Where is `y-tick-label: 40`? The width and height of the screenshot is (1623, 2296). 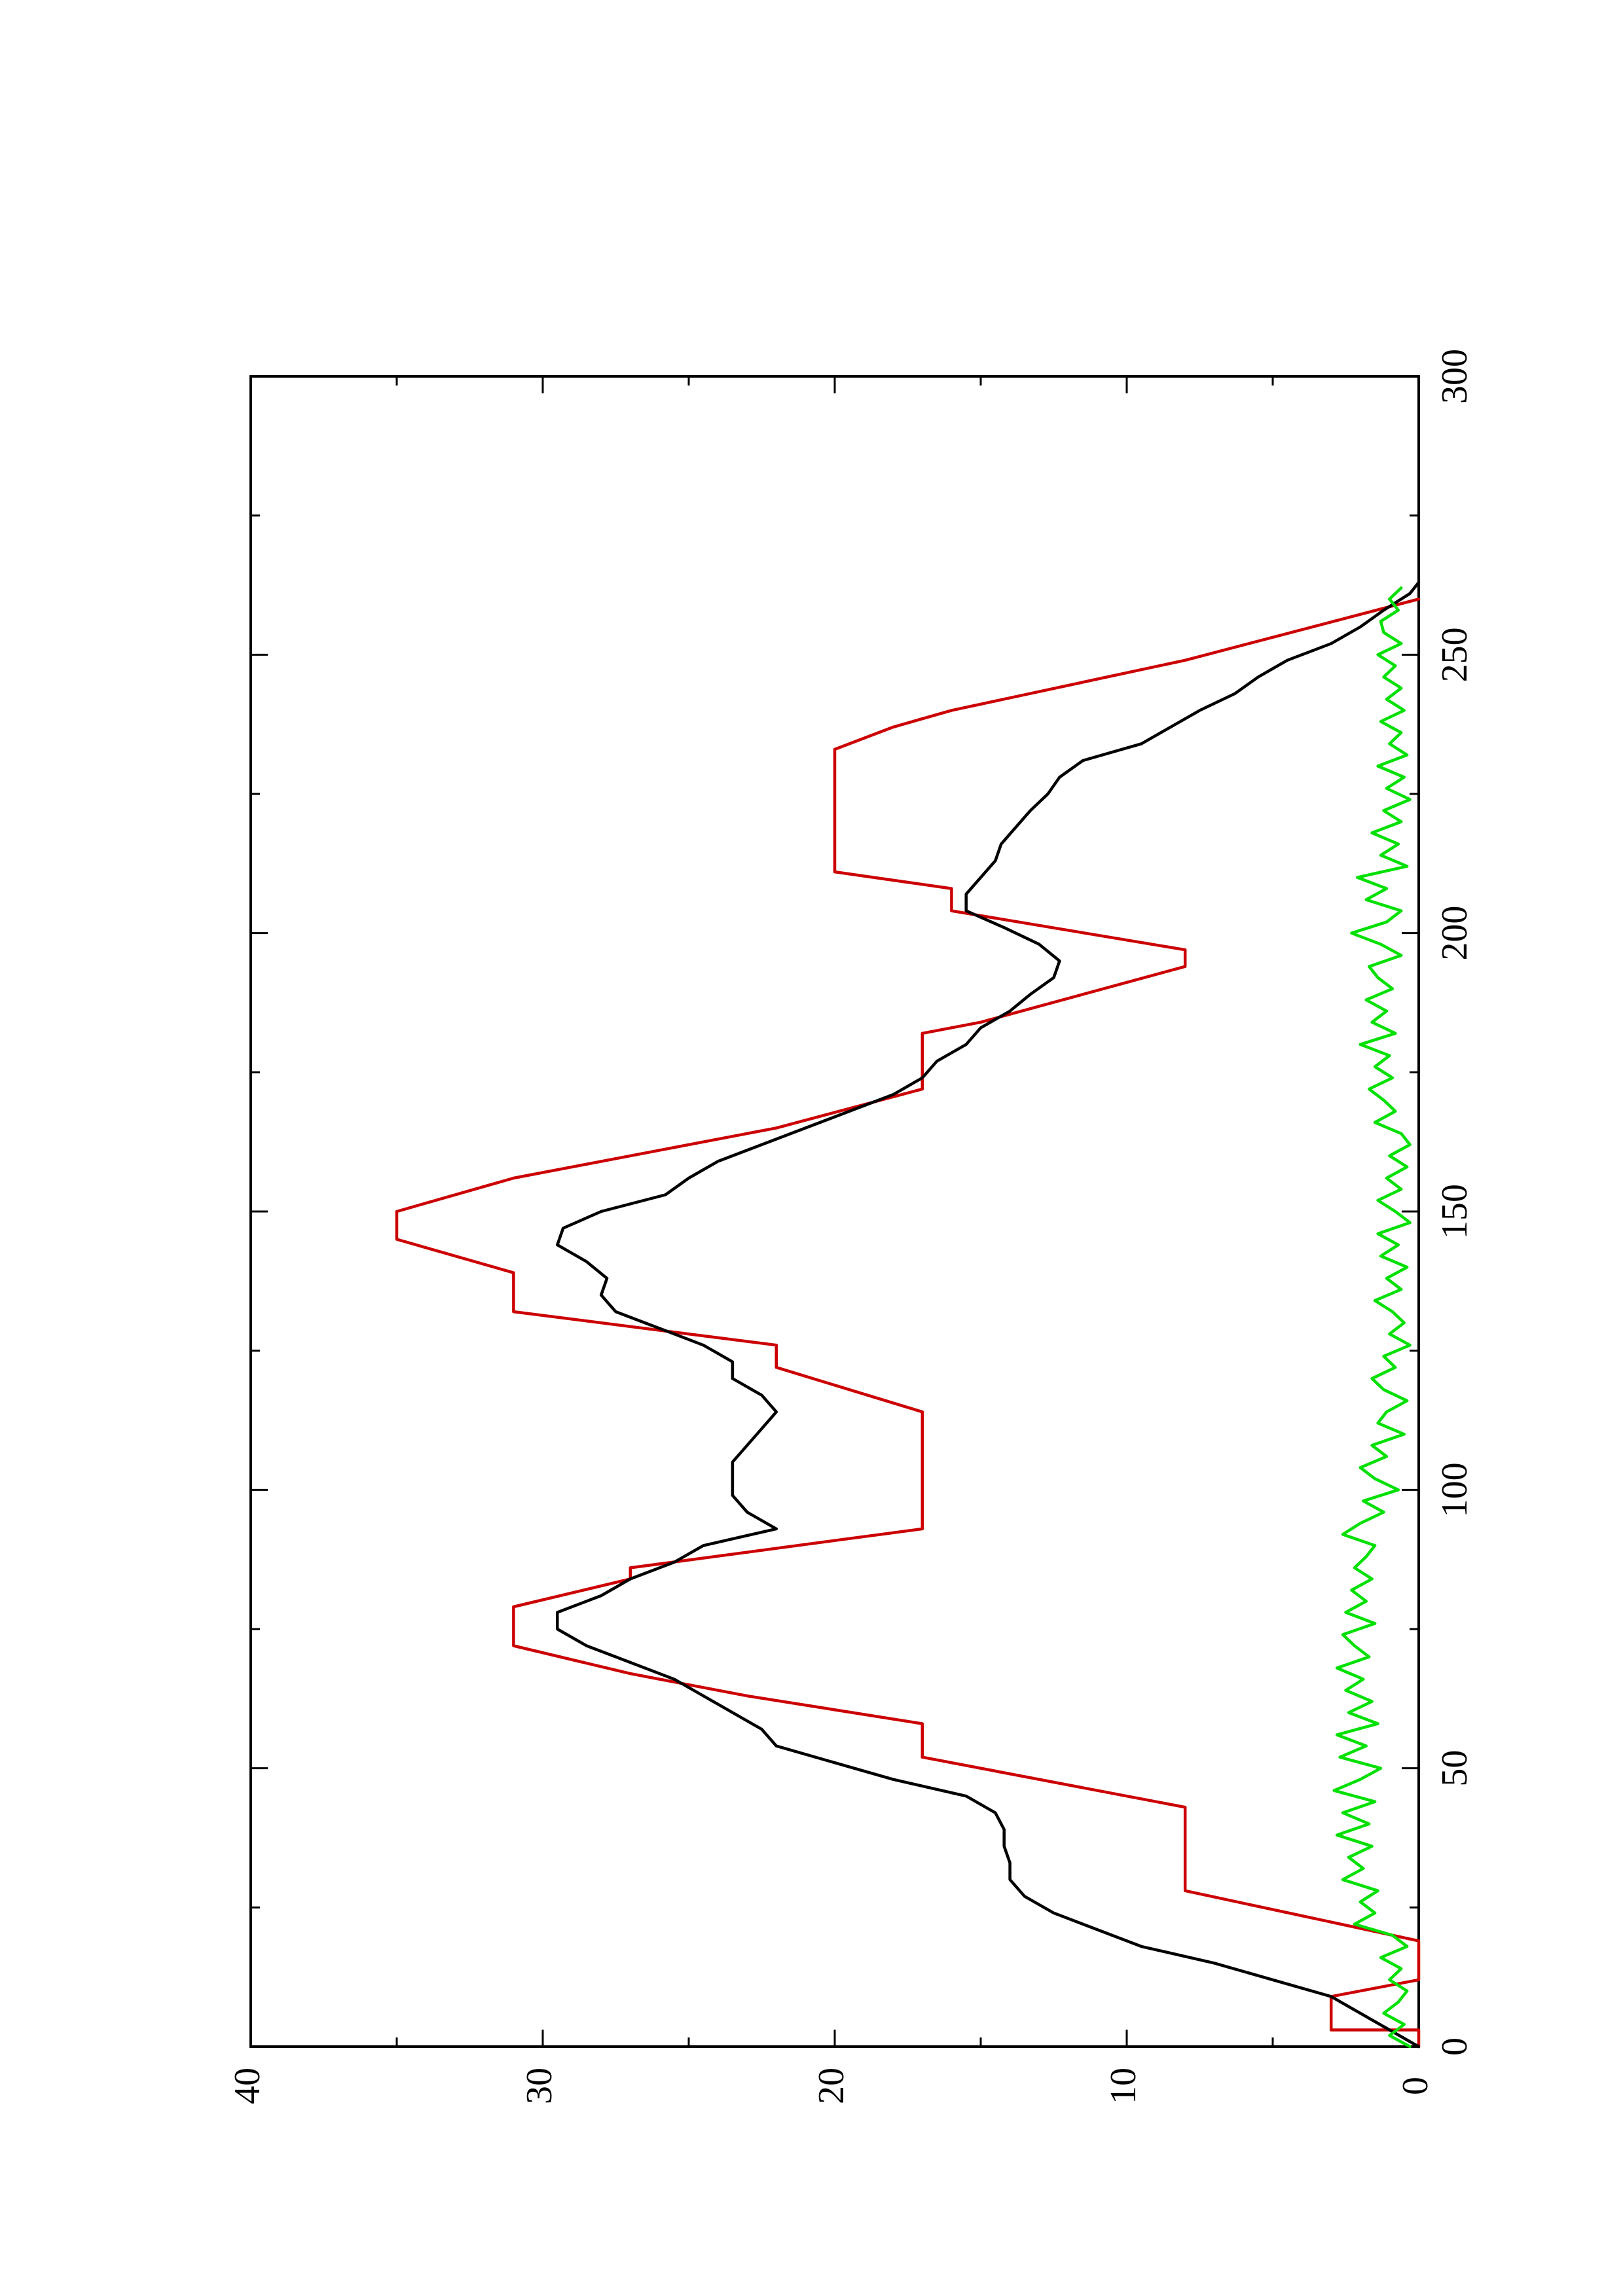 y-tick-label: 40 is located at coordinates (247, 2086).